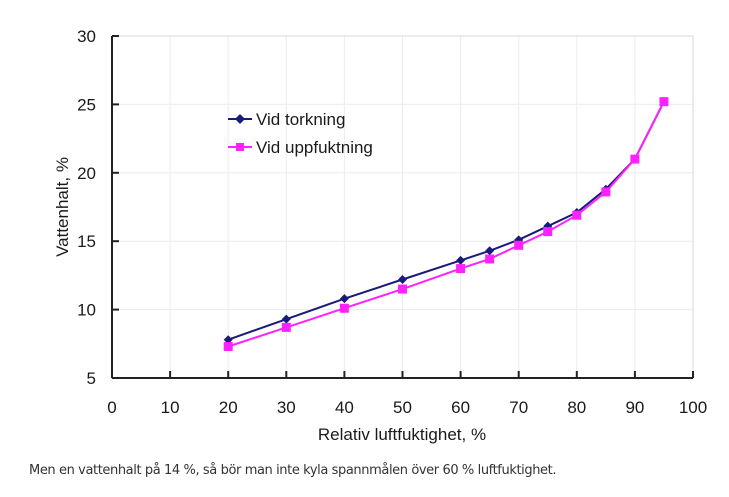  I want to click on x-tick-label: 100, so click(693, 407).